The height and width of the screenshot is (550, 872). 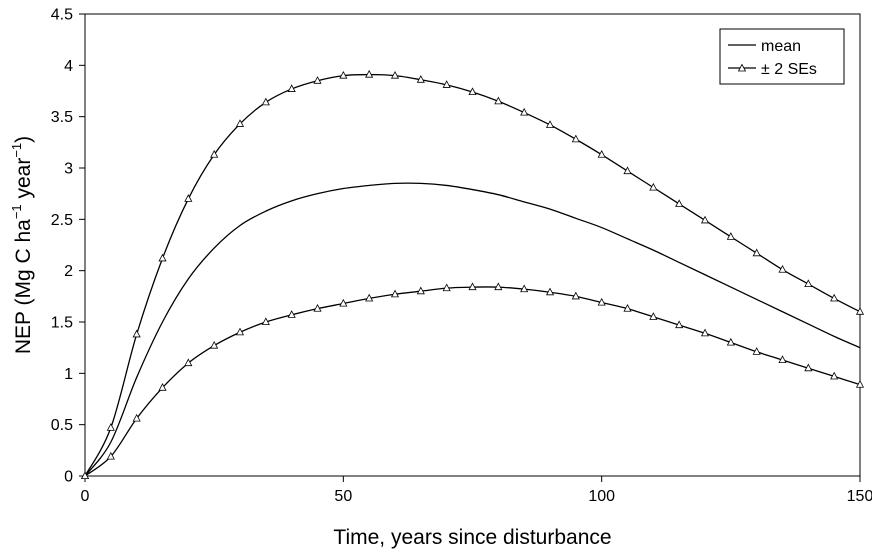 I want to click on y-tick-label: 1, so click(x=68, y=374).